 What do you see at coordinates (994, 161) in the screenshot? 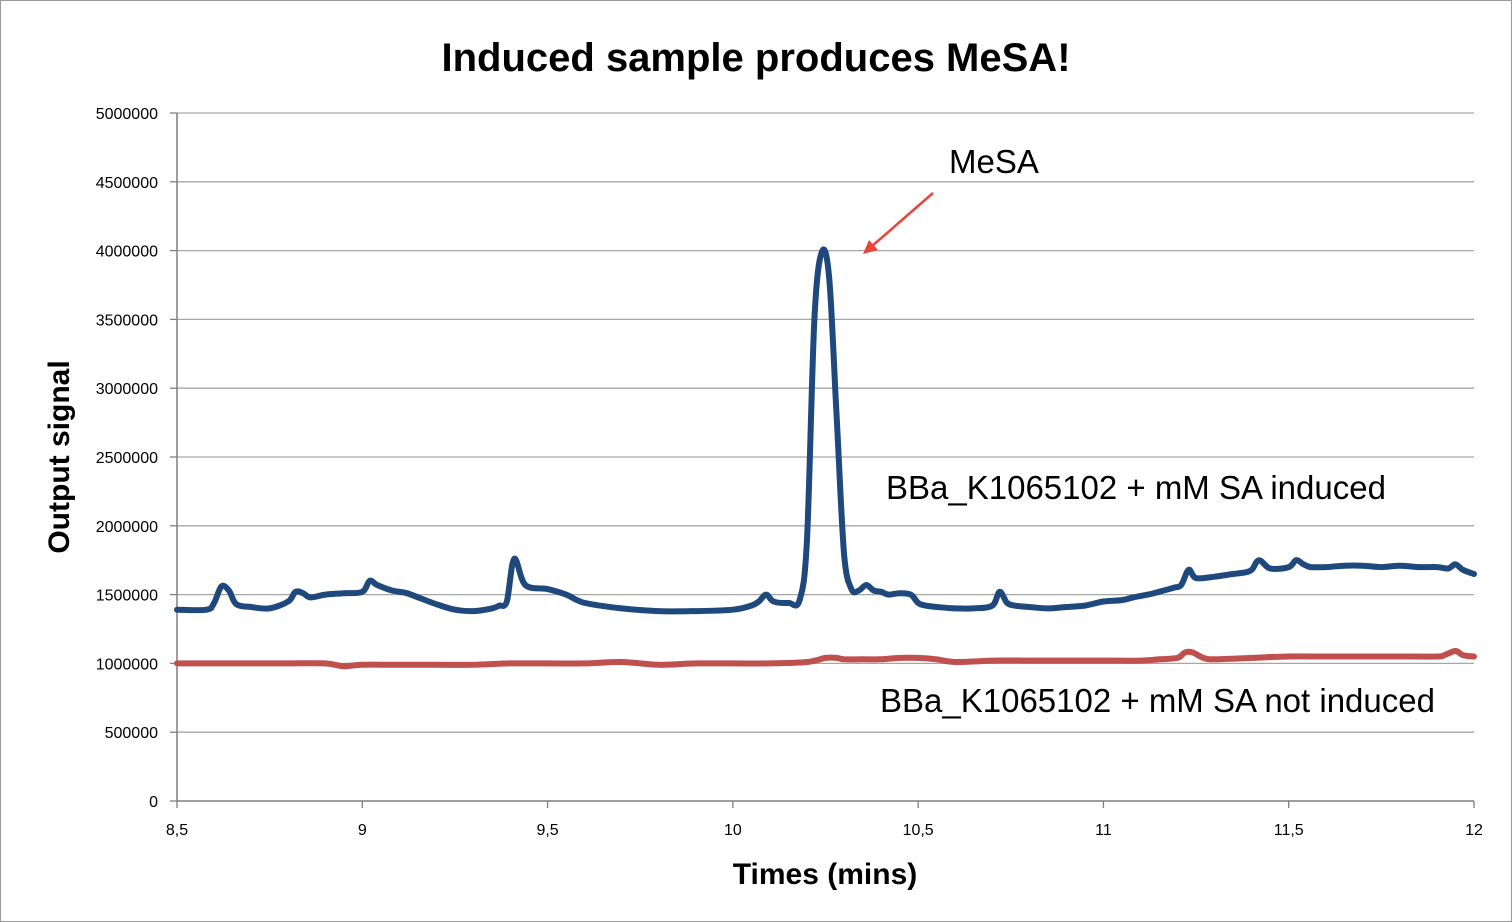
I see `annotation-mesa-label: MeSA` at bounding box center [994, 161].